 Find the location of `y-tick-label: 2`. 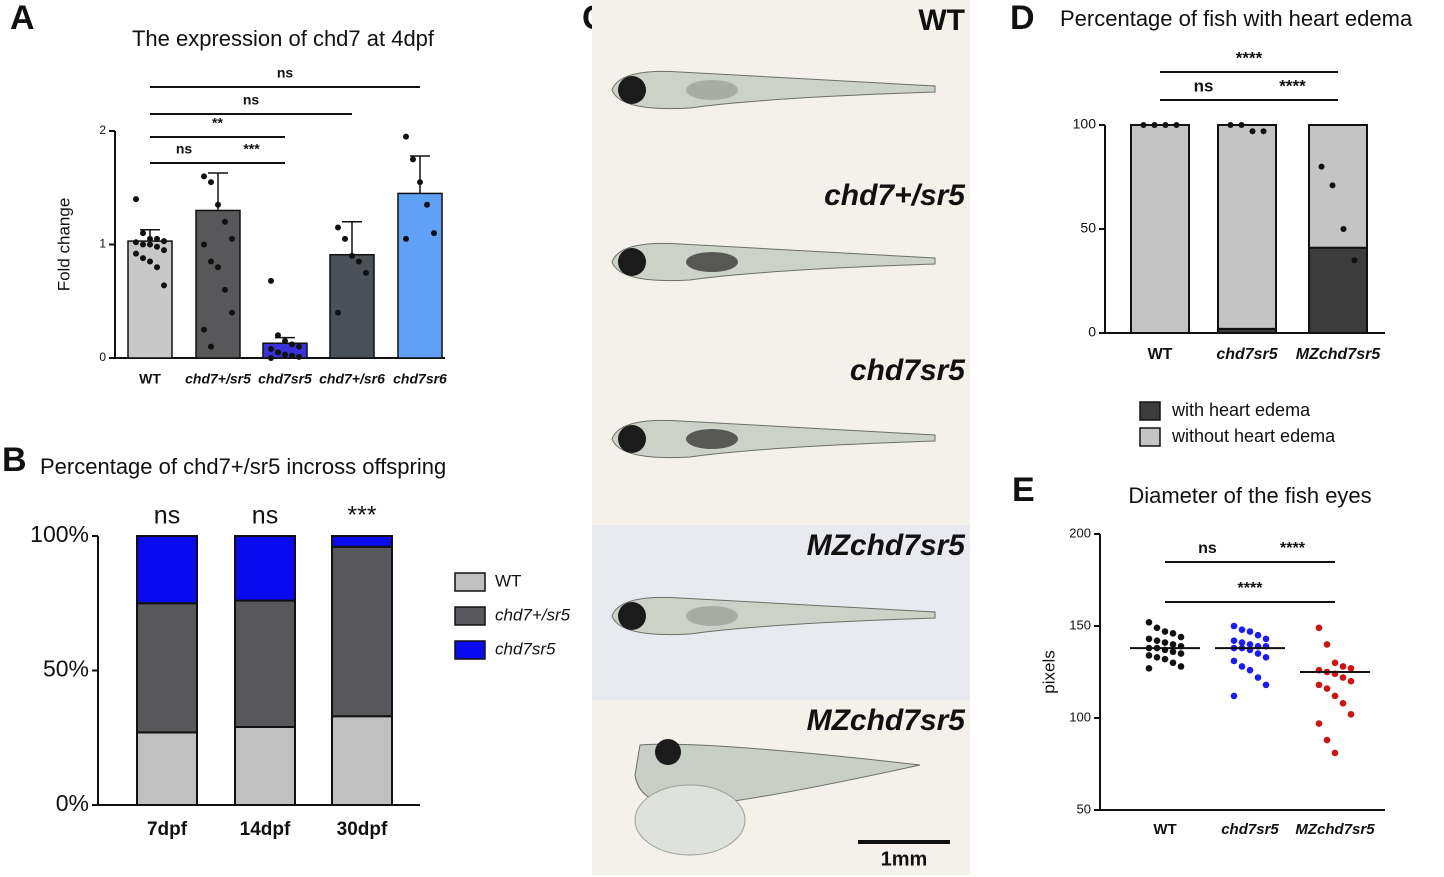

y-tick-label: 2 is located at coordinates (102, 130).